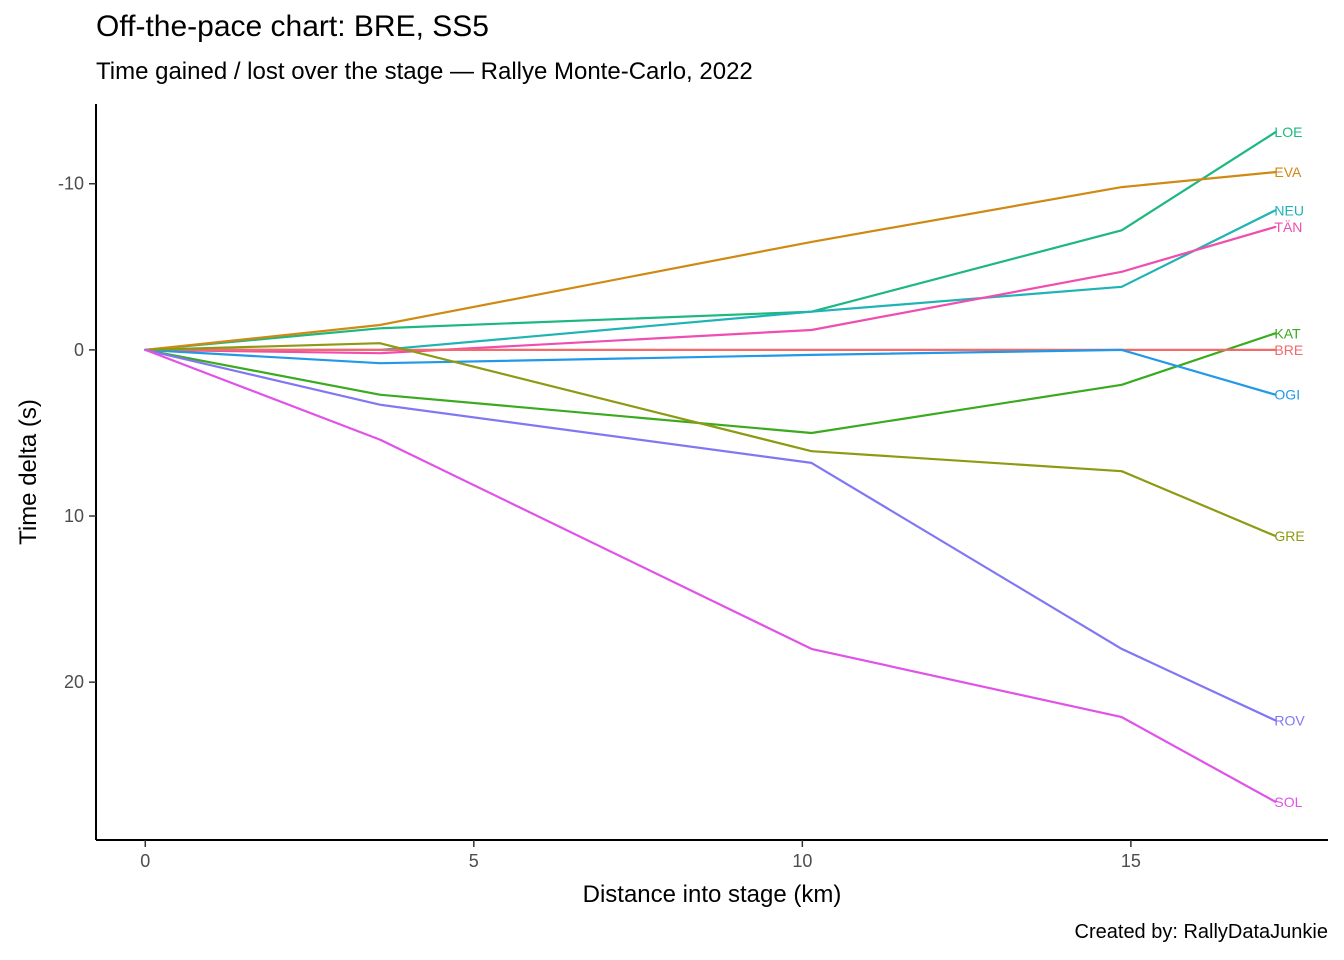 This screenshot has height=960, width=1344. What do you see at coordinates (1287, 395) in the screenshot?
I see `series-label-ogi: OGI` at bounding box center [1287, 395].